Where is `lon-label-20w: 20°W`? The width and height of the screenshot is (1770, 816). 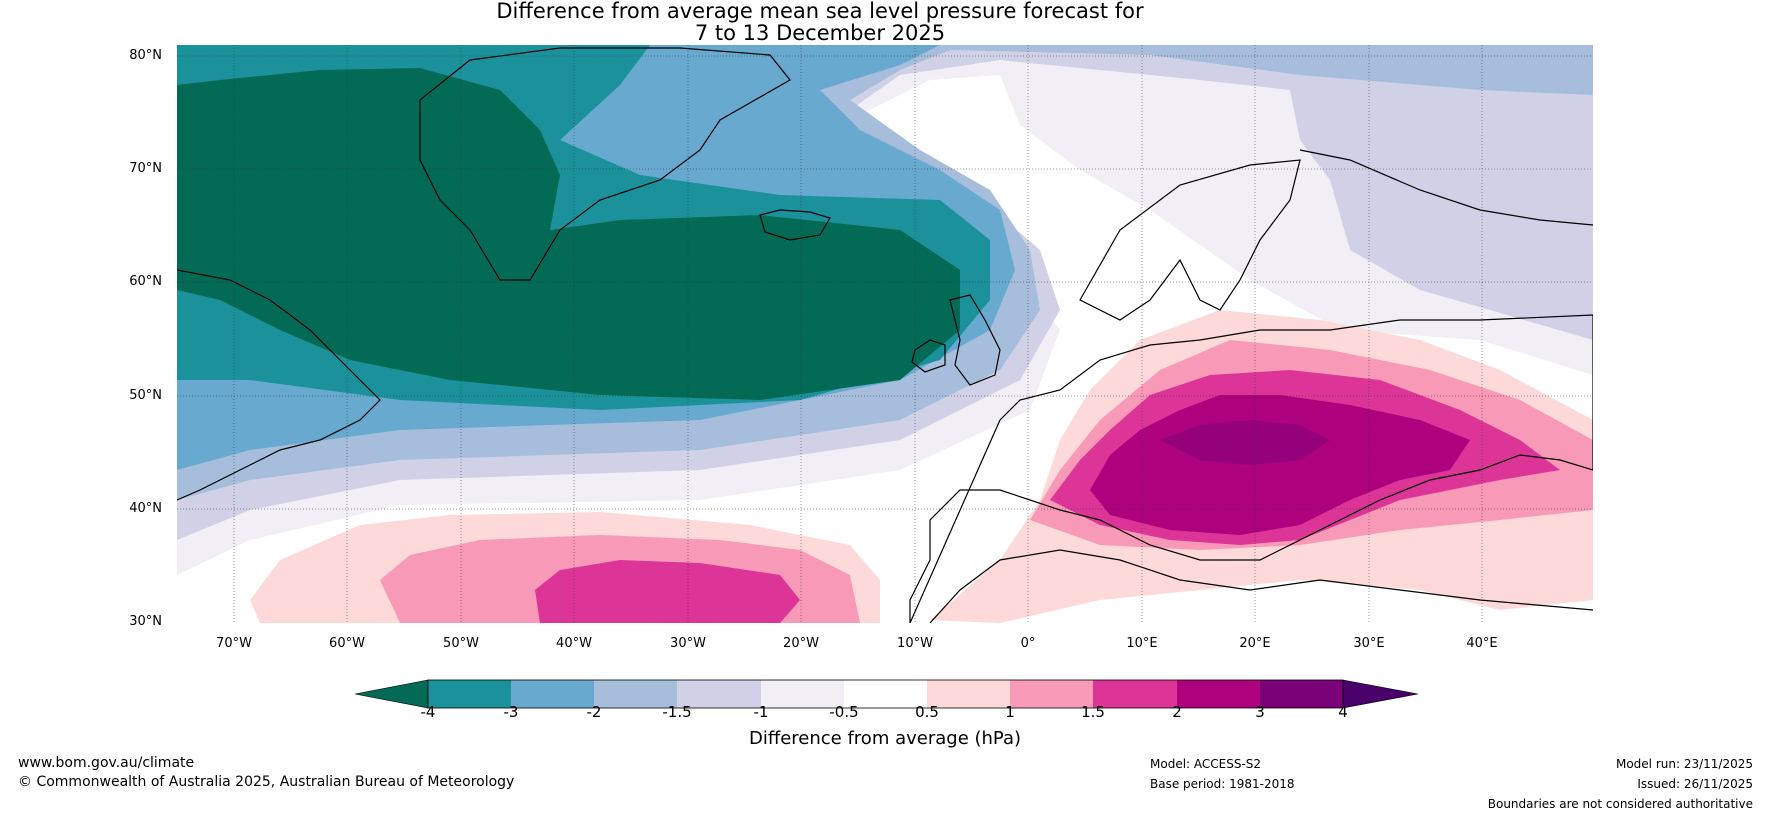 lon-label-20w: 20°W is located at coordinates (801, 643).